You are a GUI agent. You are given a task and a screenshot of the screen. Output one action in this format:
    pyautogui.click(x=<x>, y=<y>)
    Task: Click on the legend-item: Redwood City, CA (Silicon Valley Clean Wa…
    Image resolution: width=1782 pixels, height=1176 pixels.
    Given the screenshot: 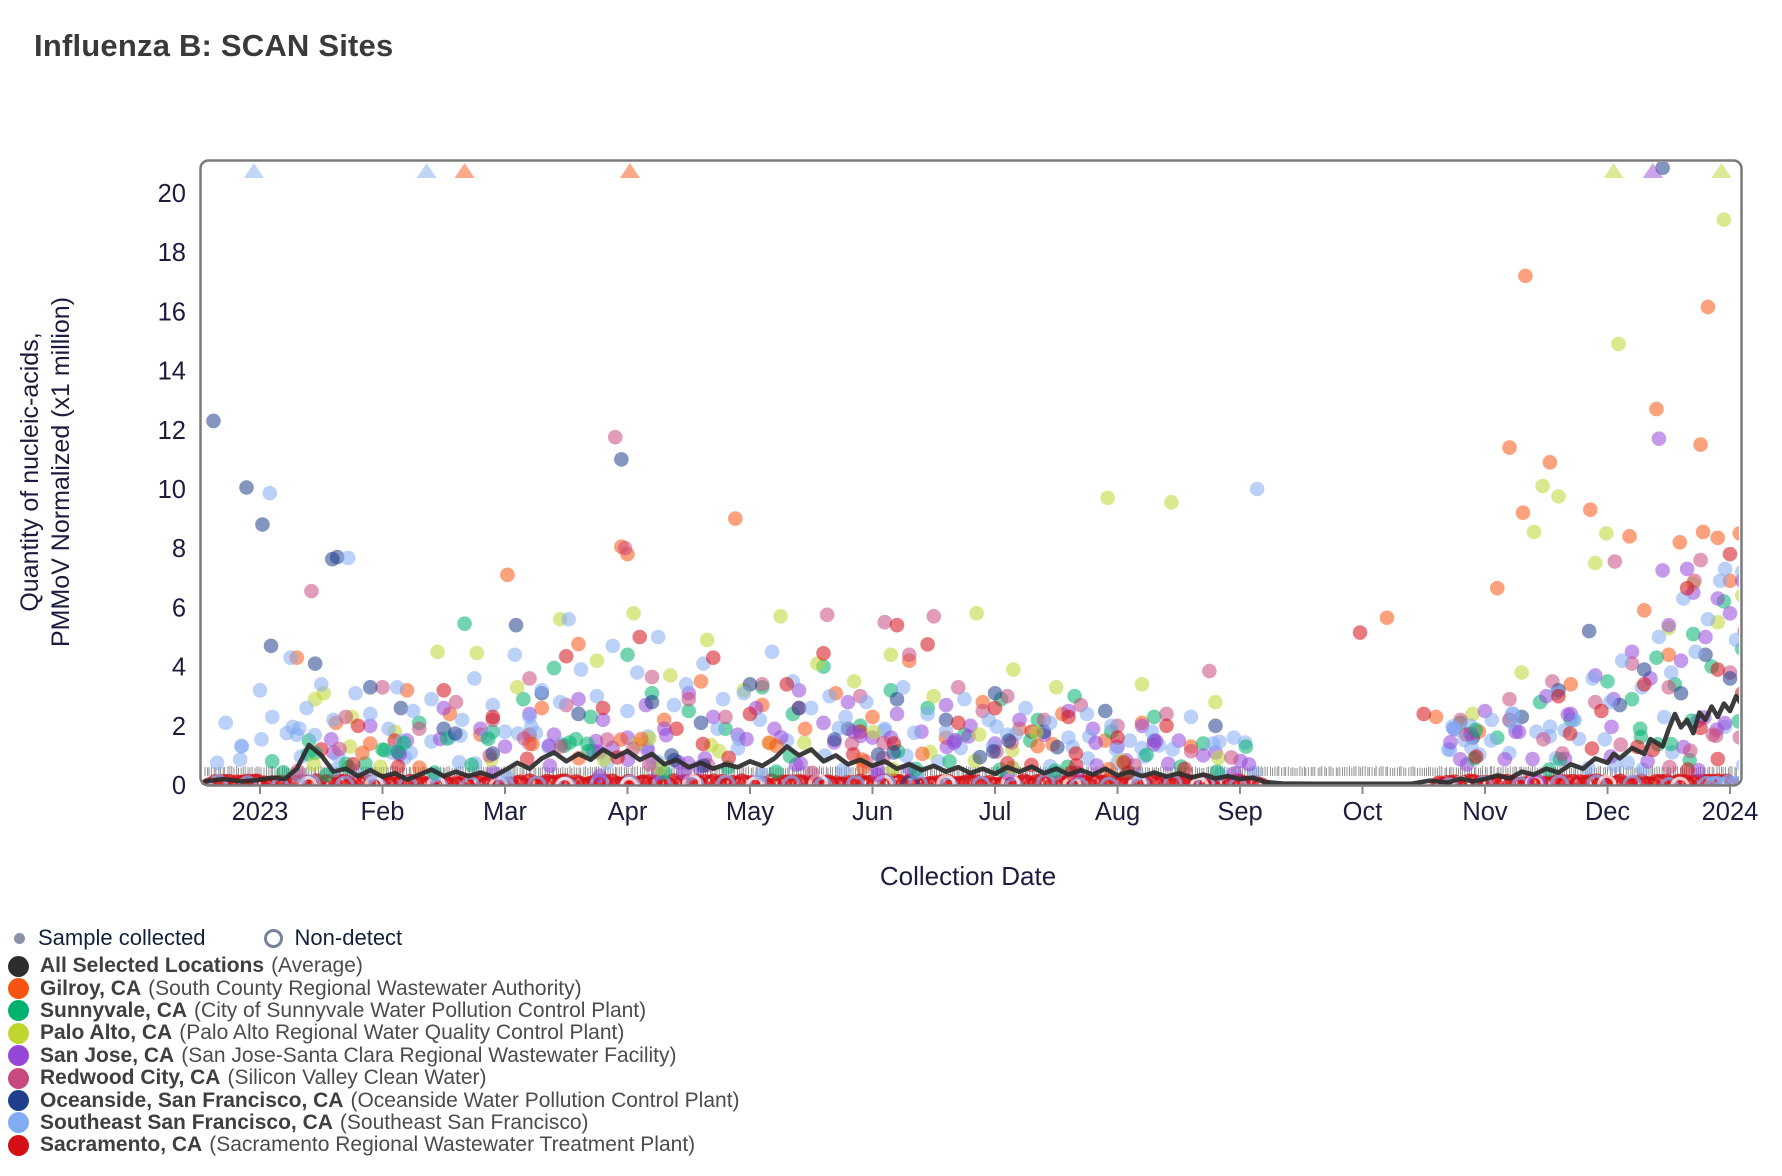 What is the action you would take?
    pyautogui.click(x=374, y=1077)
    